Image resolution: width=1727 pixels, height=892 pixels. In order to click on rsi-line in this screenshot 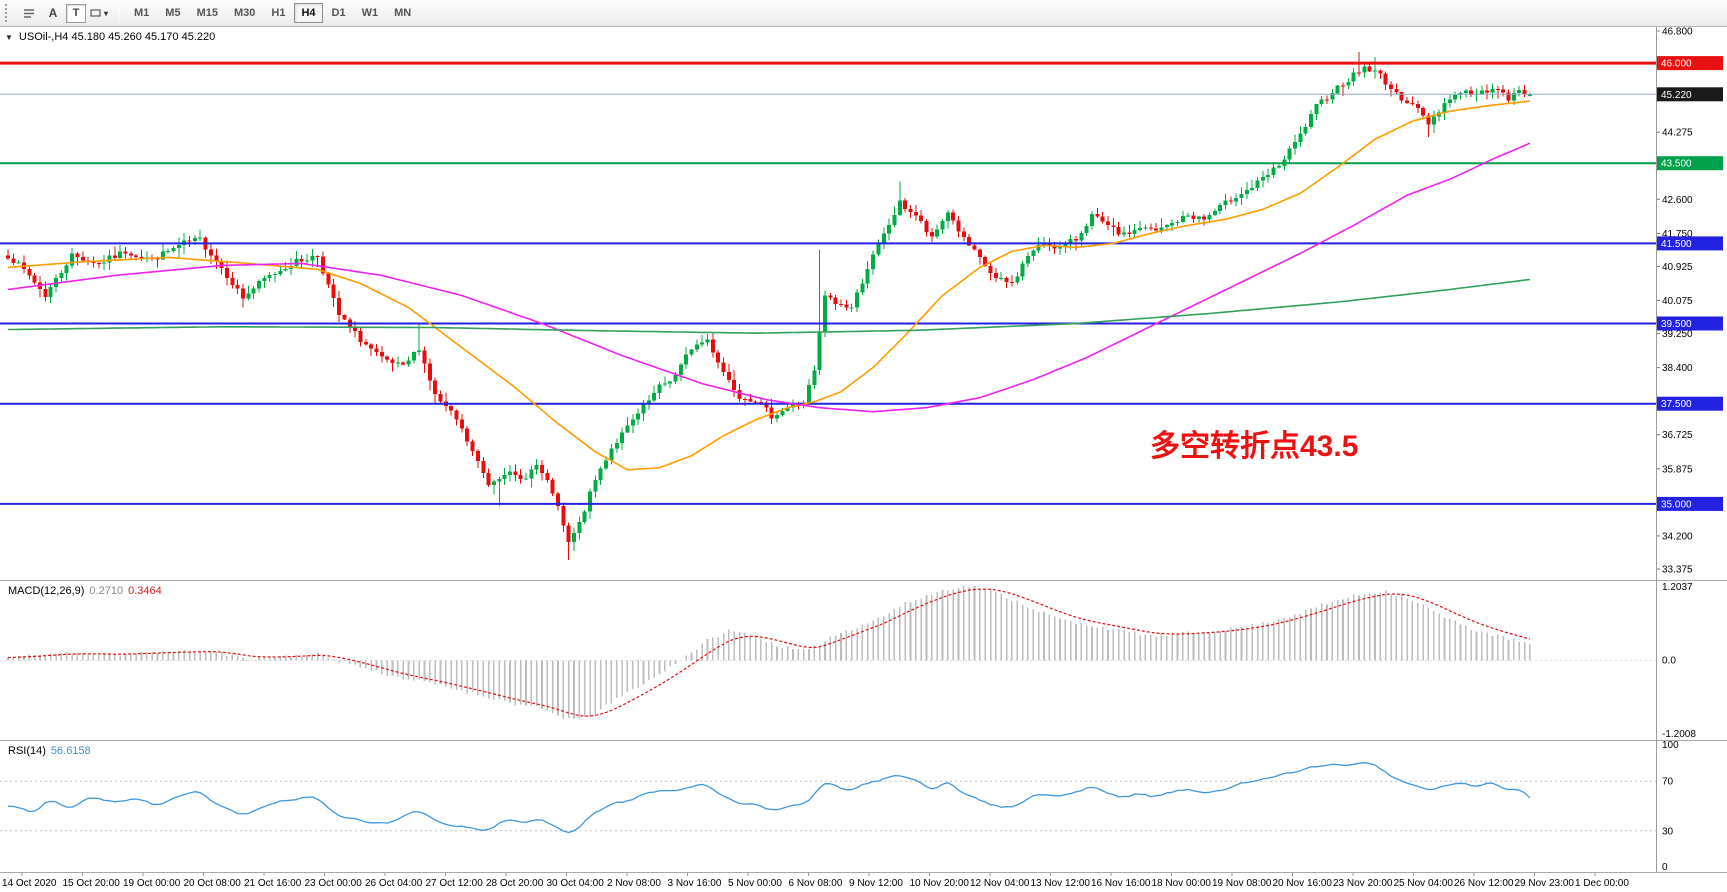, I will do `click(769, 798)`.